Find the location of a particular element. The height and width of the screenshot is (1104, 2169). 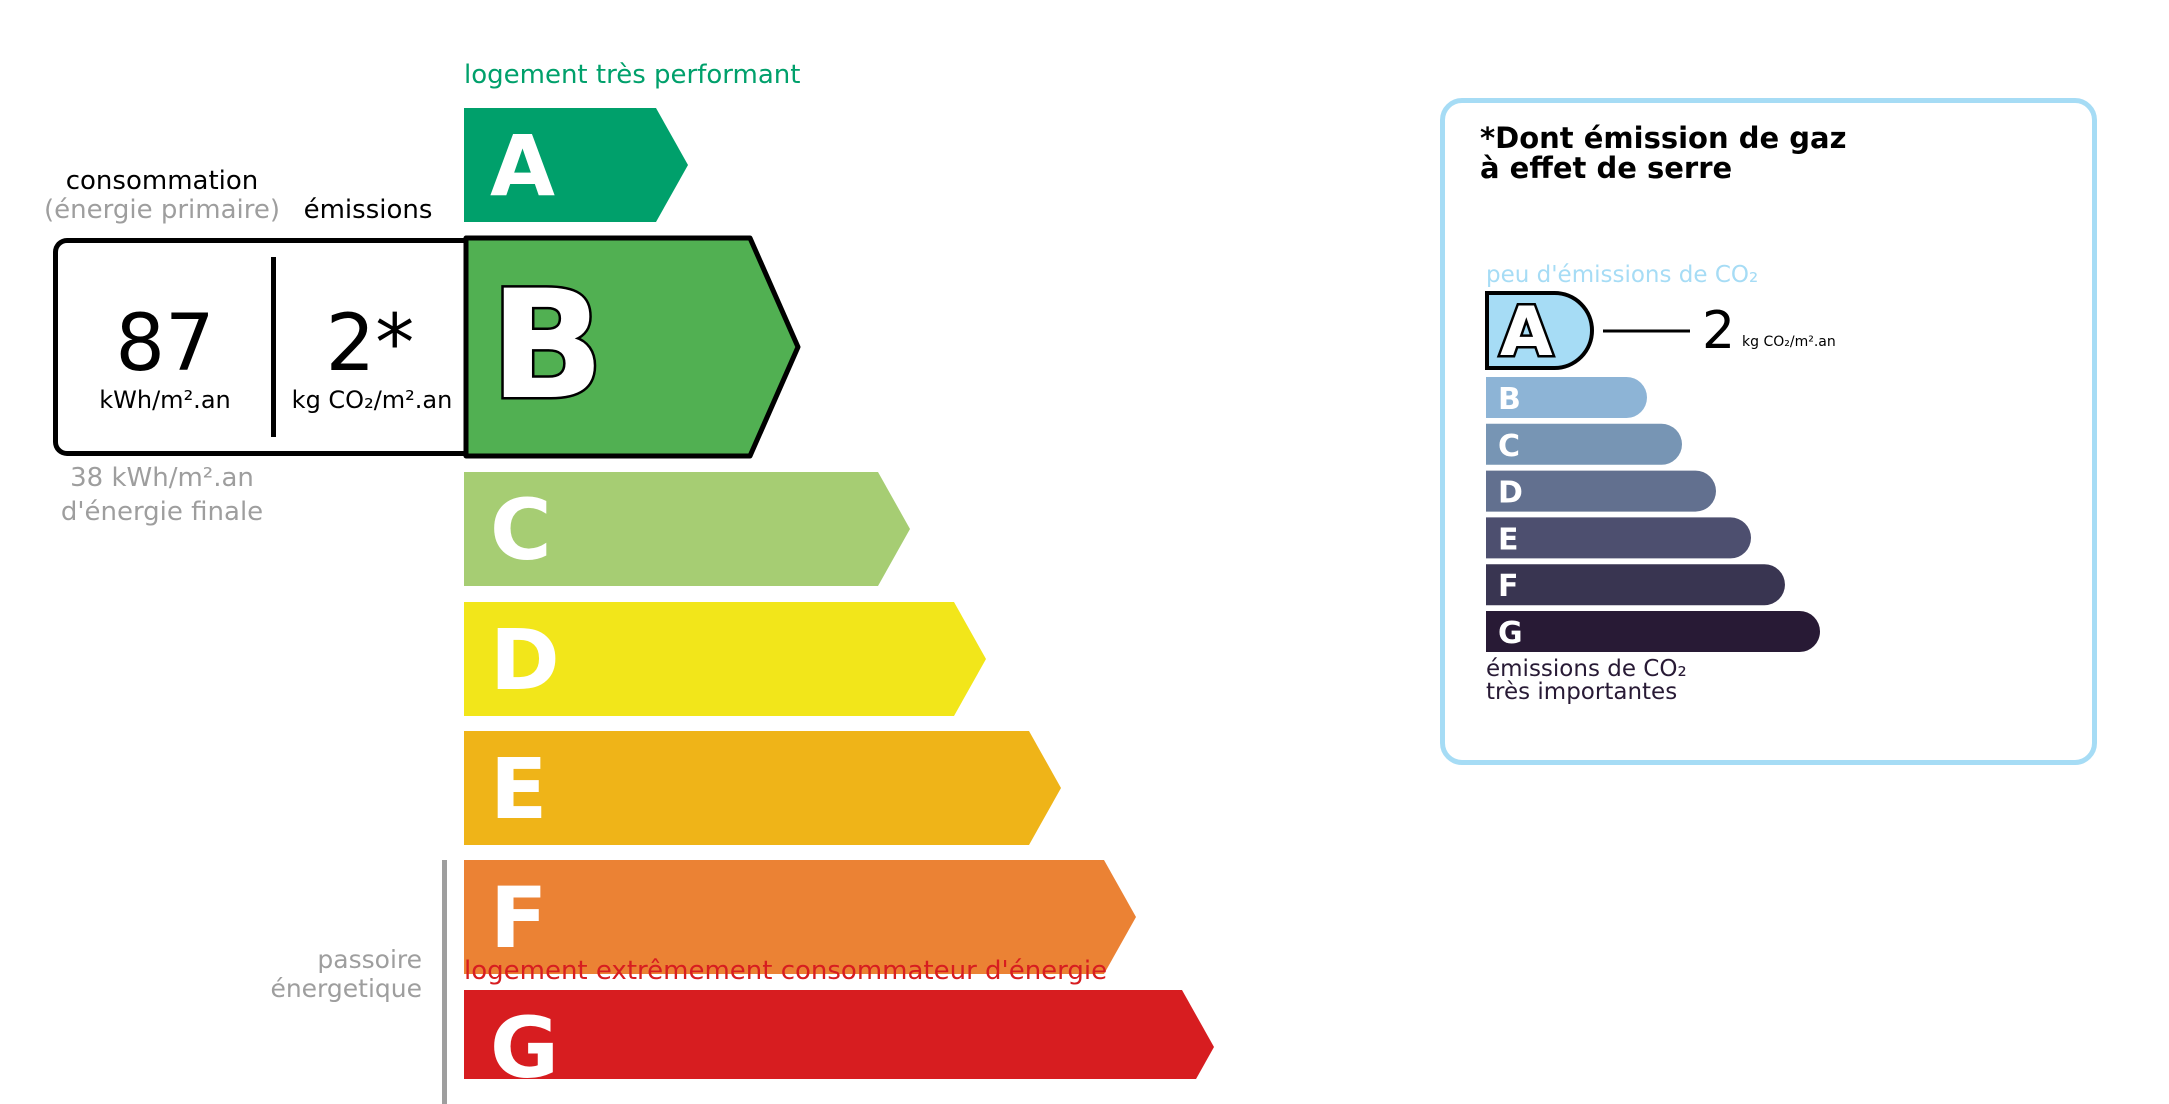

ges-title-1: *Dont émission de gaz is located at coordinates (1663, 138).